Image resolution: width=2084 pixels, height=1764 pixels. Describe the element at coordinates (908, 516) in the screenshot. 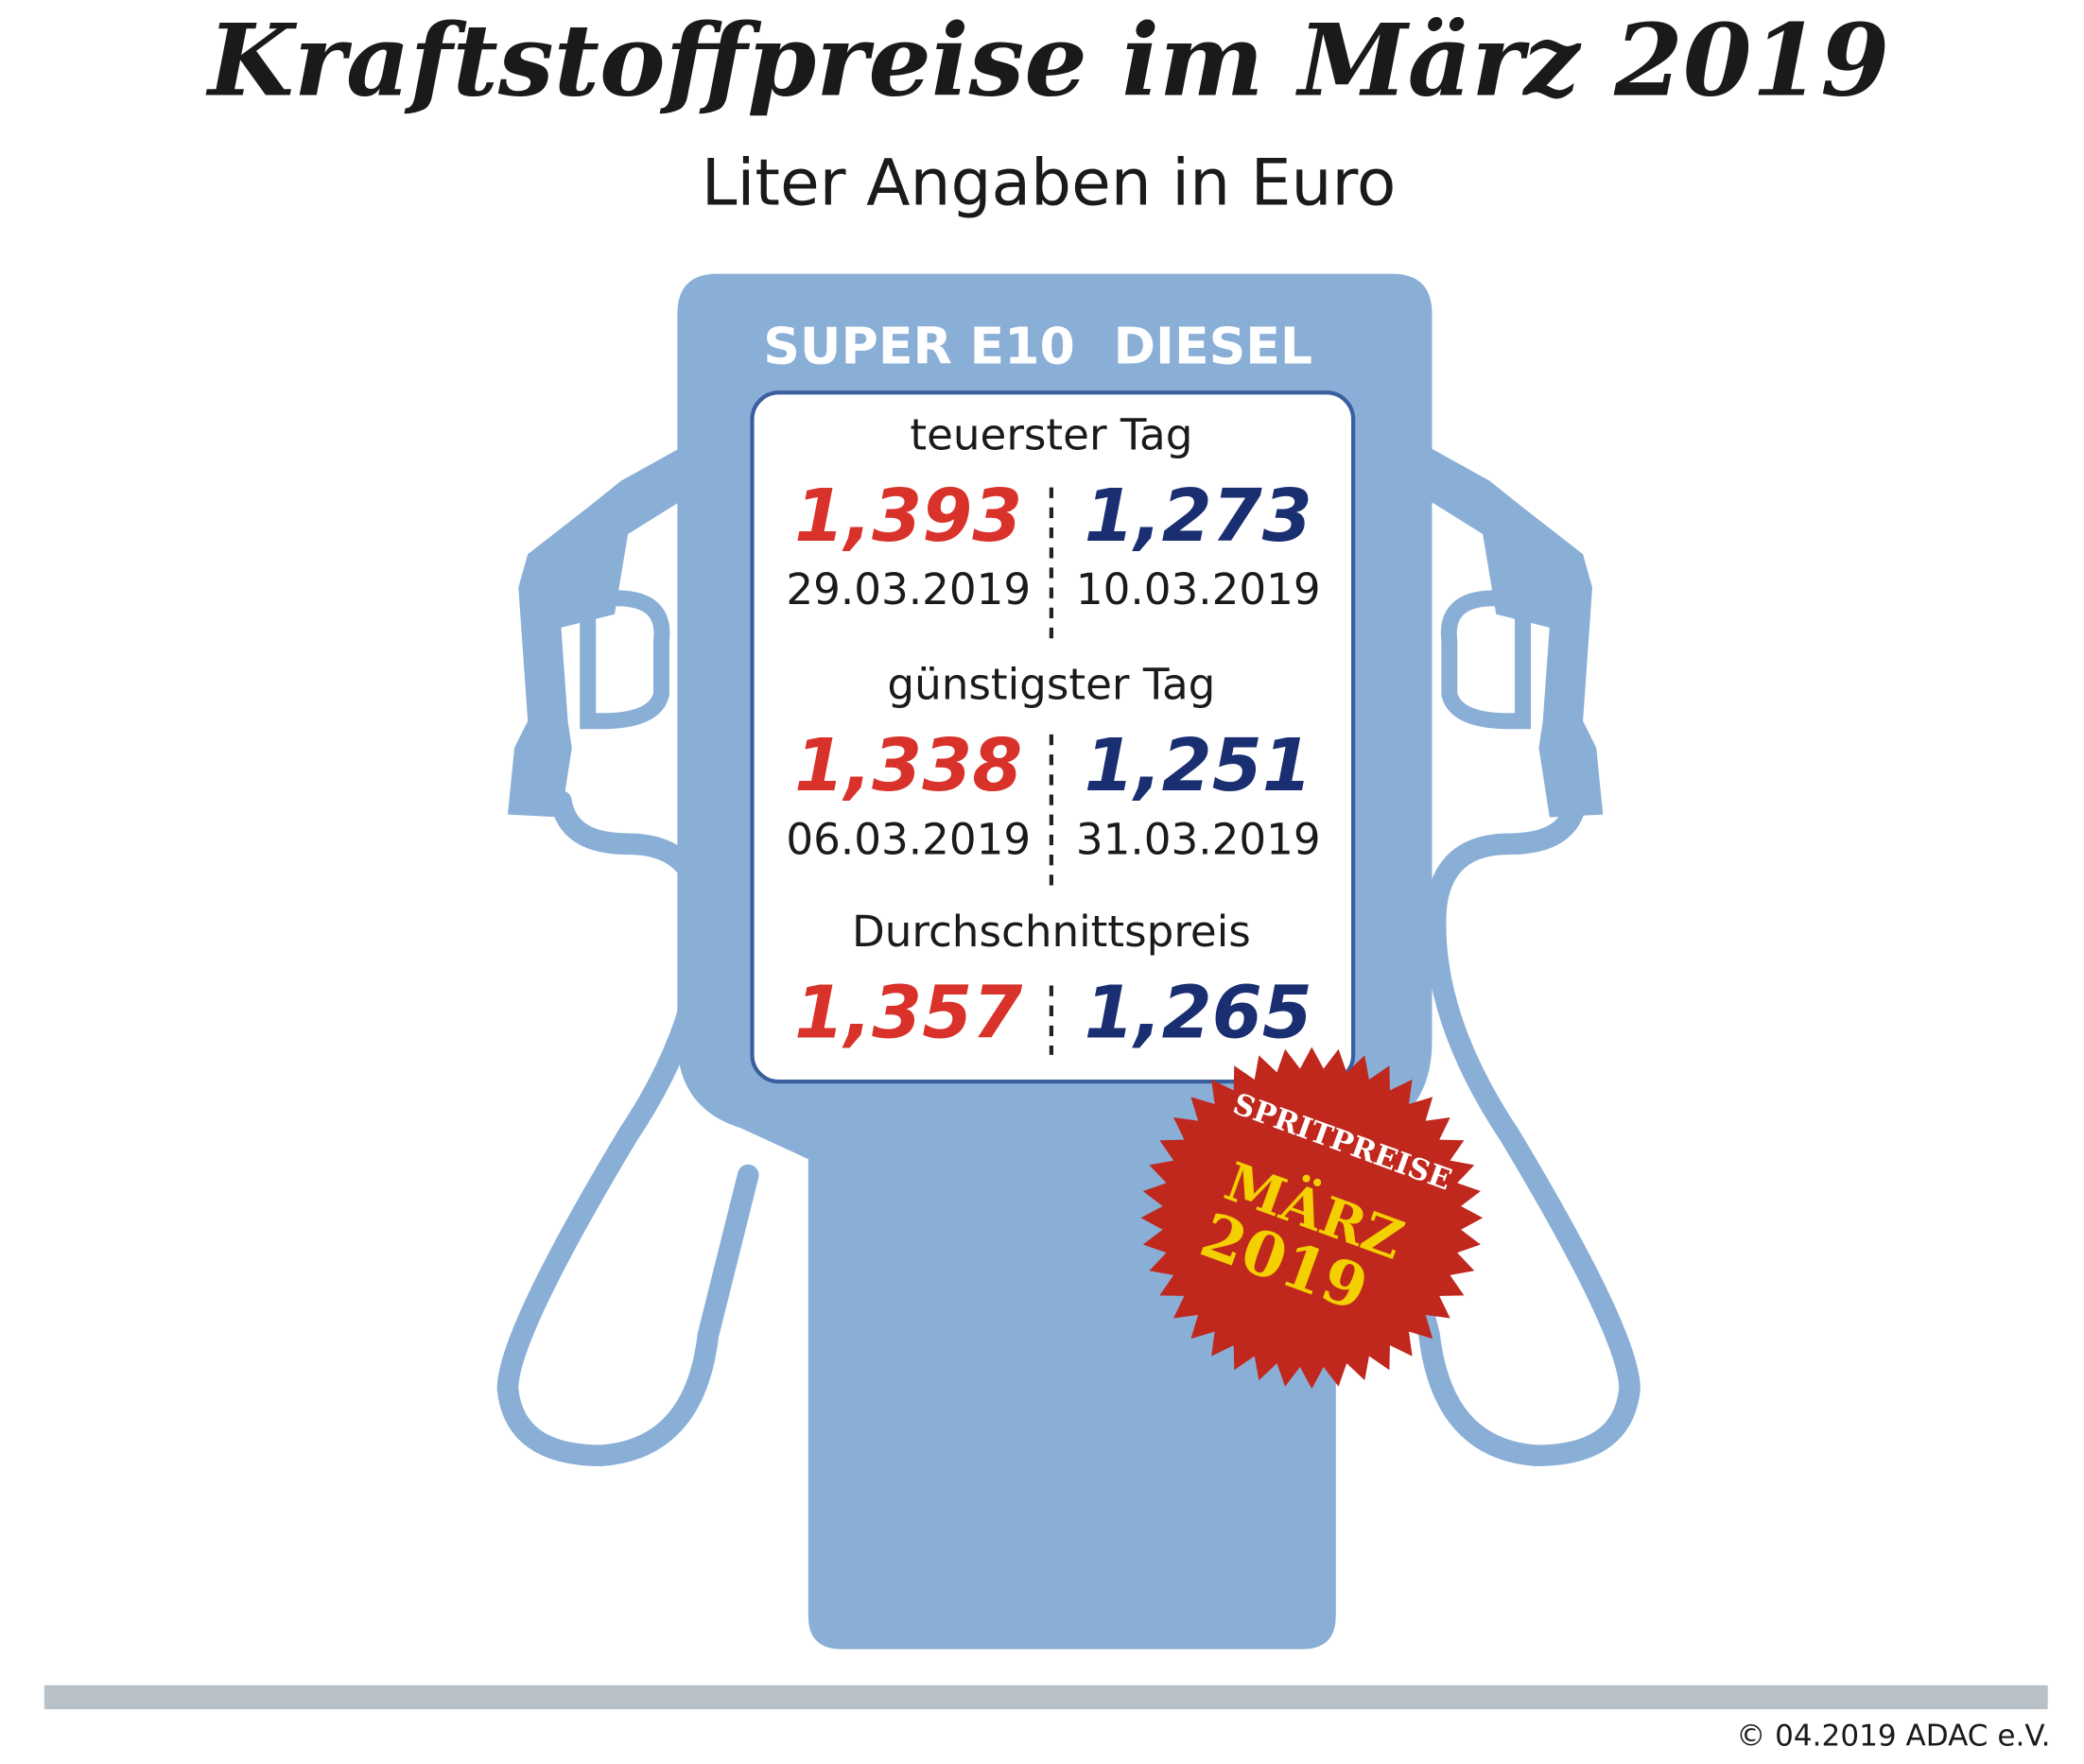

I see `price: 1,393` at that location.